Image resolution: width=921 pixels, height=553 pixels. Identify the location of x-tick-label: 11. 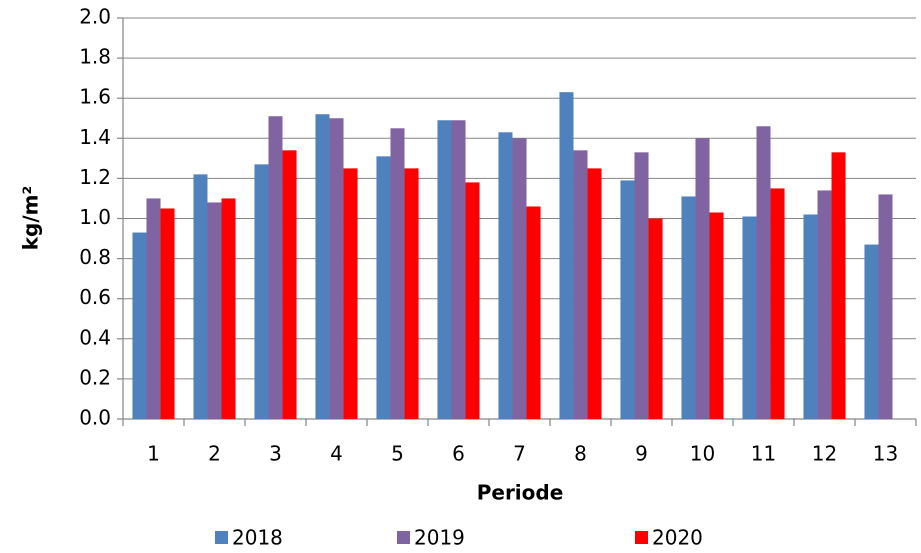
(763, 454).